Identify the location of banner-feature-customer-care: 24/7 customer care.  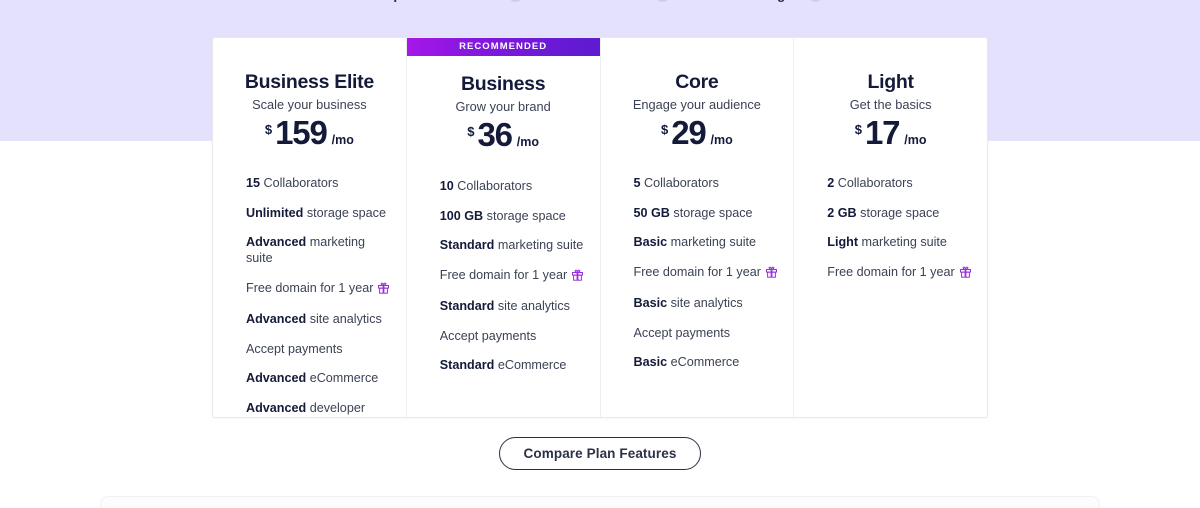
(880, 1).